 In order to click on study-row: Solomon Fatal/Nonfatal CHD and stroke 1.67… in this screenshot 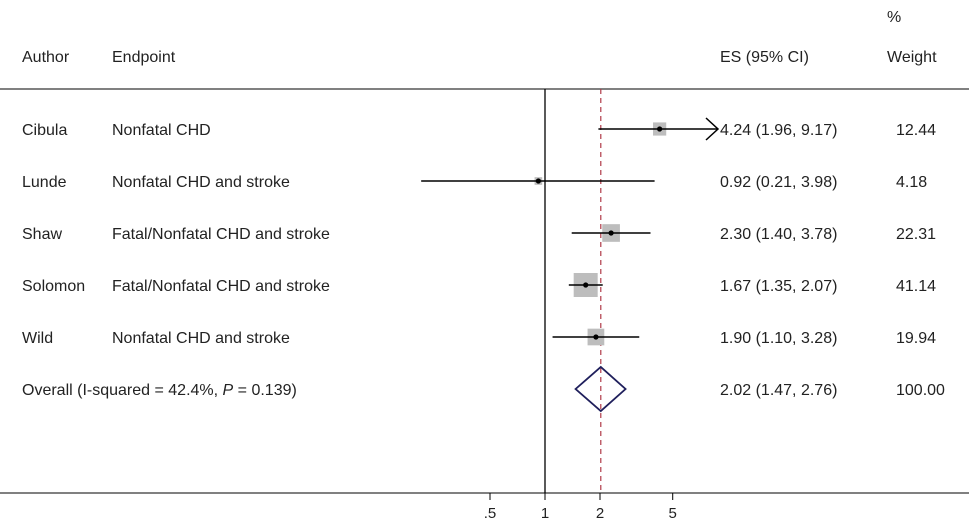, I will do `click(479, 285)`.